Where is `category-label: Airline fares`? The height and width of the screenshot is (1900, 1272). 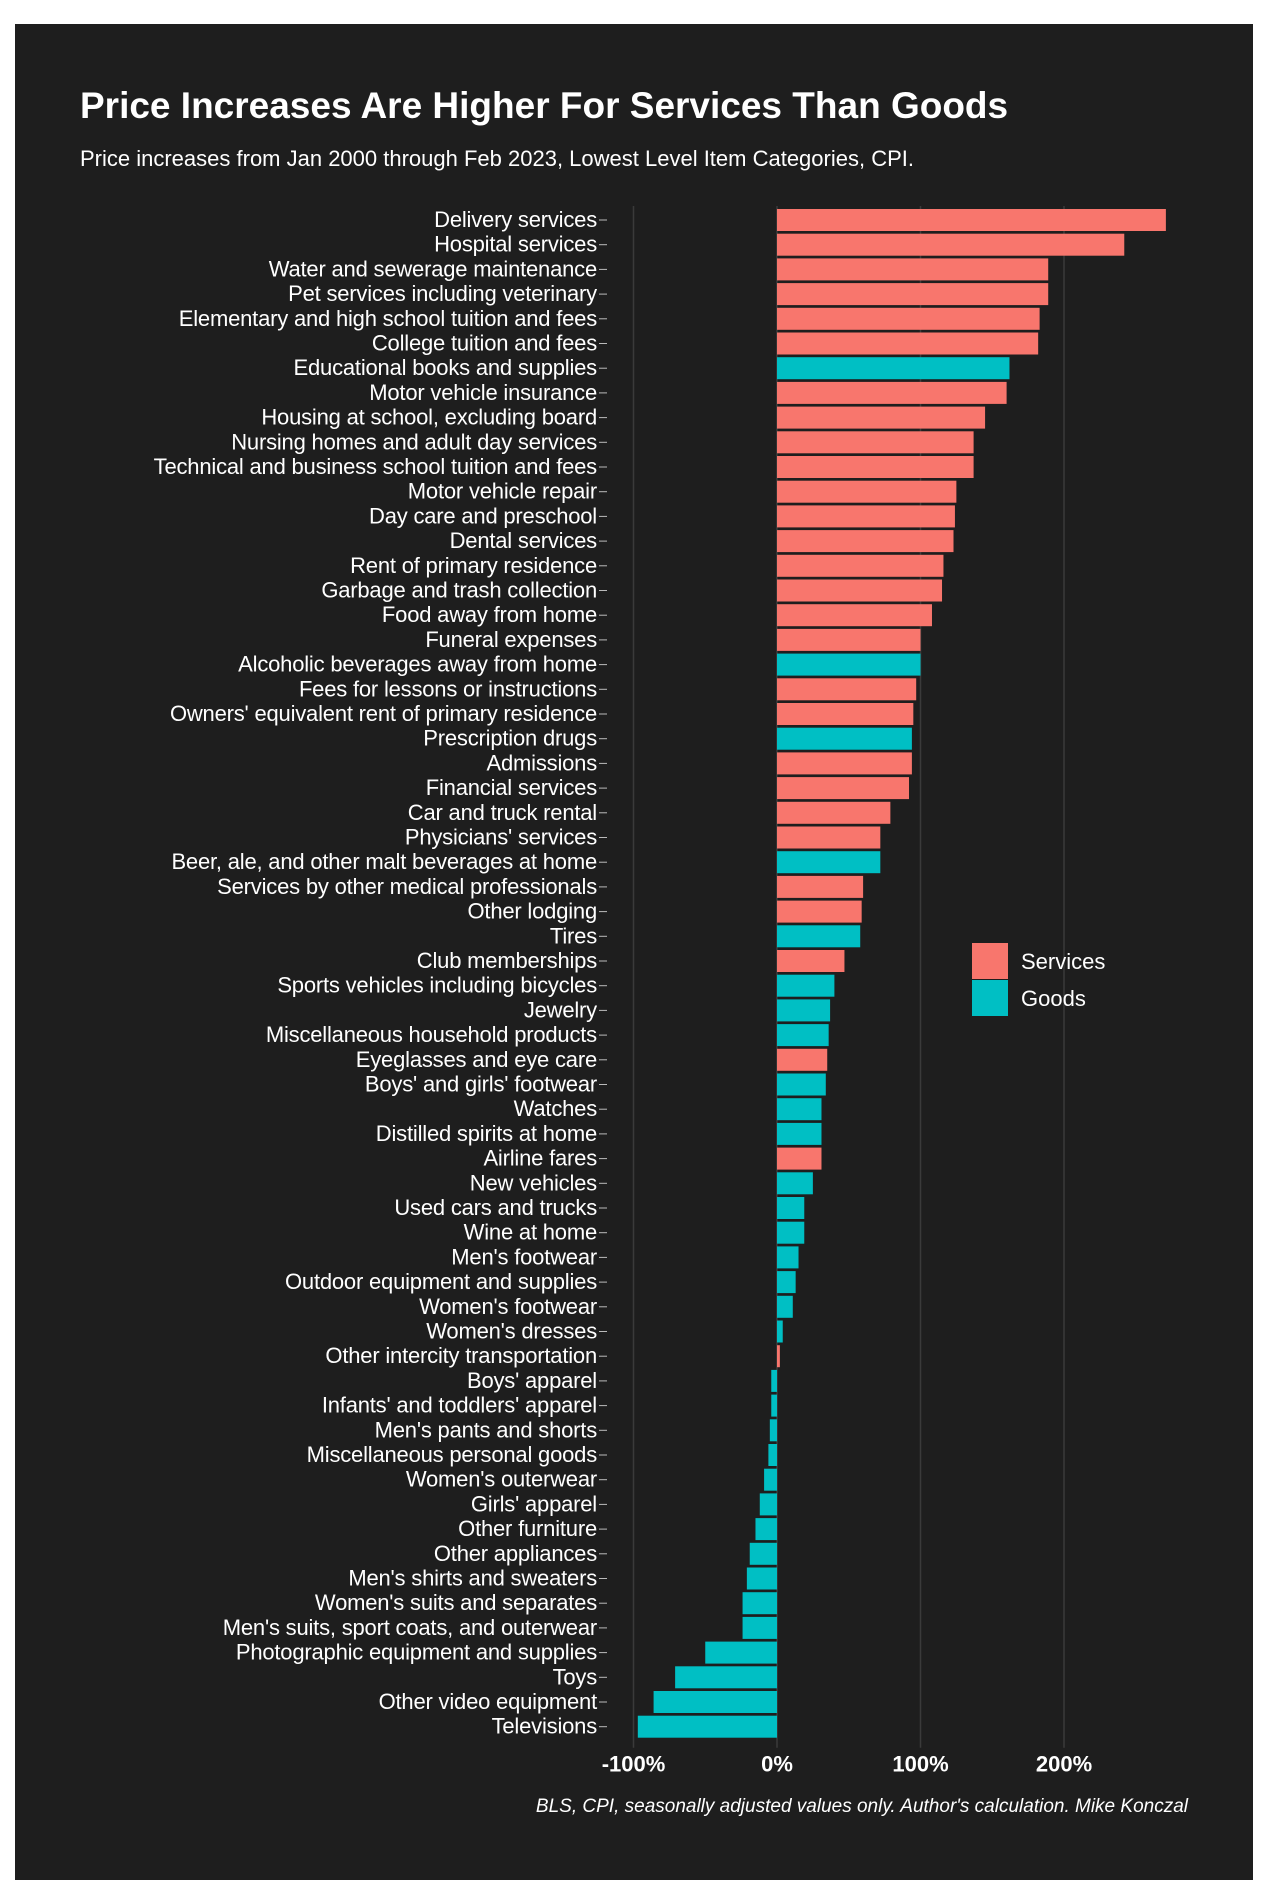 category-label: Airline fares is located at coordinates (540, 1158).